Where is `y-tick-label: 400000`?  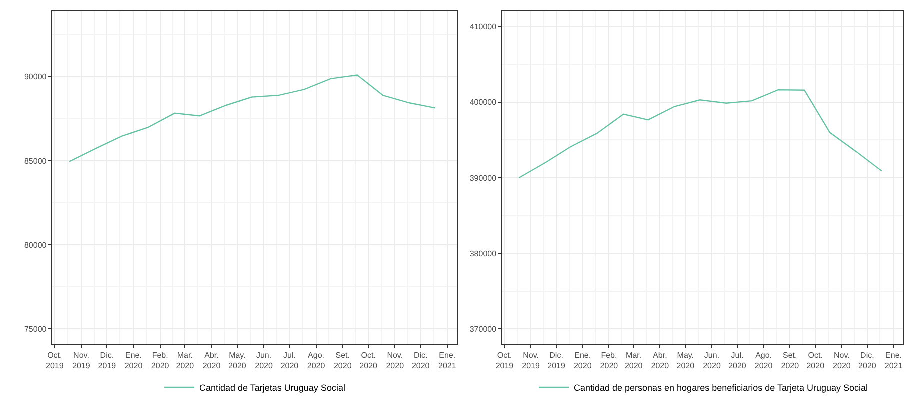 y-tick-label: 400000 is located at coordinates (484, 103).